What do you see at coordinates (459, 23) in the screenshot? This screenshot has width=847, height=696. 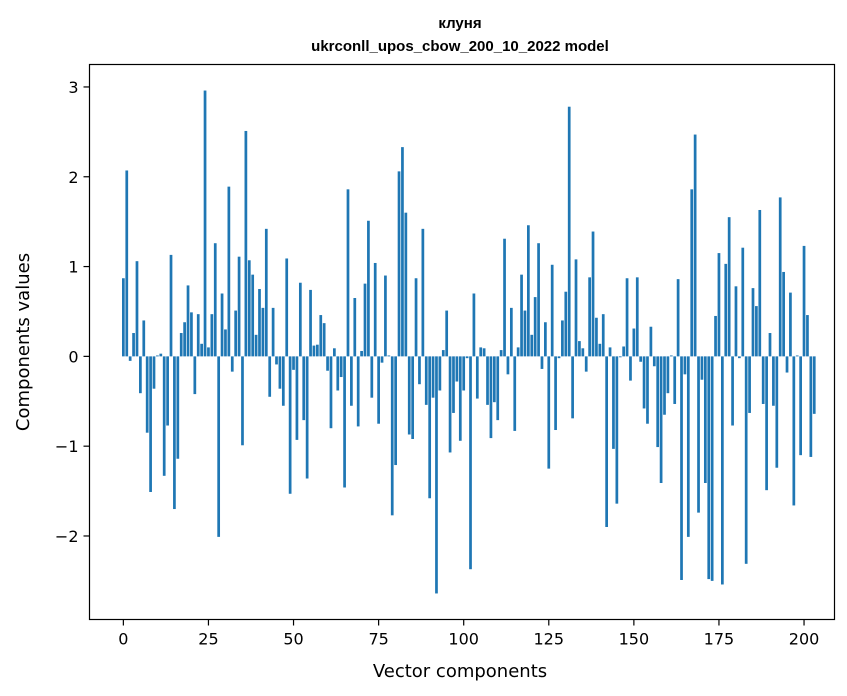 I see `chart-title: клуня` at bounding box center [459, 23].